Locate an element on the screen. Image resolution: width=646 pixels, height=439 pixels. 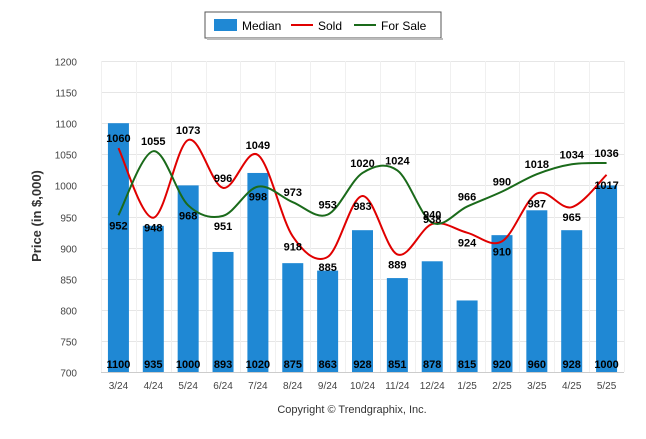
for-sale-value-label: 952 is located at coordinates (118, 226).